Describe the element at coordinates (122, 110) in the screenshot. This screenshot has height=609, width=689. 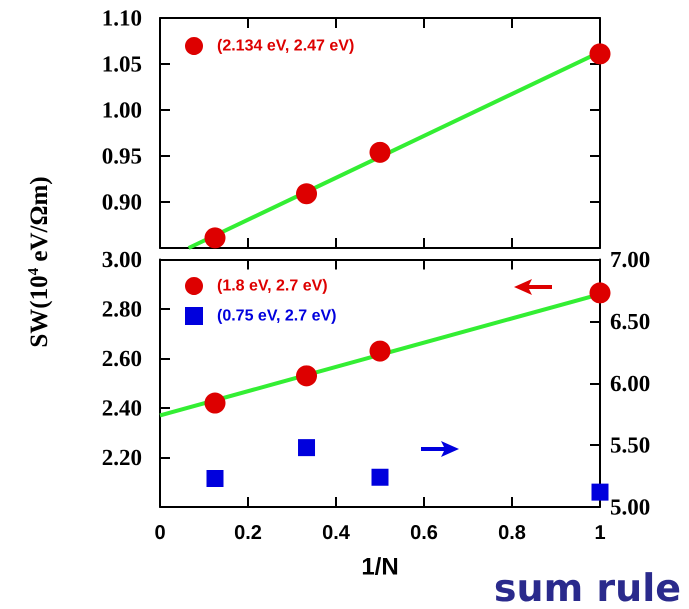
I see `y-tick-label: 1.00` at that location.